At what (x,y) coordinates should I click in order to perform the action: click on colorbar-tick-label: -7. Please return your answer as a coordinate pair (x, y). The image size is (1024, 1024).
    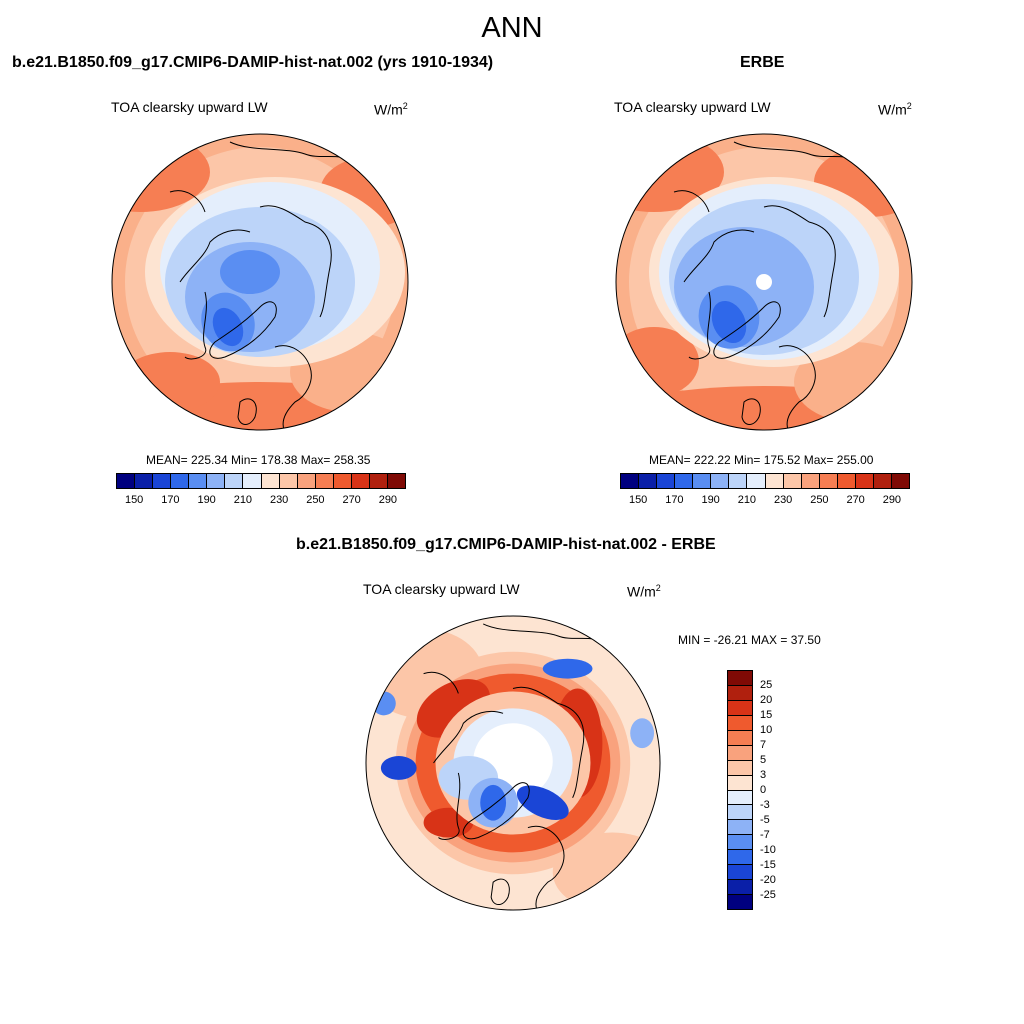
    Looking at the image, I should click on (765, 835).